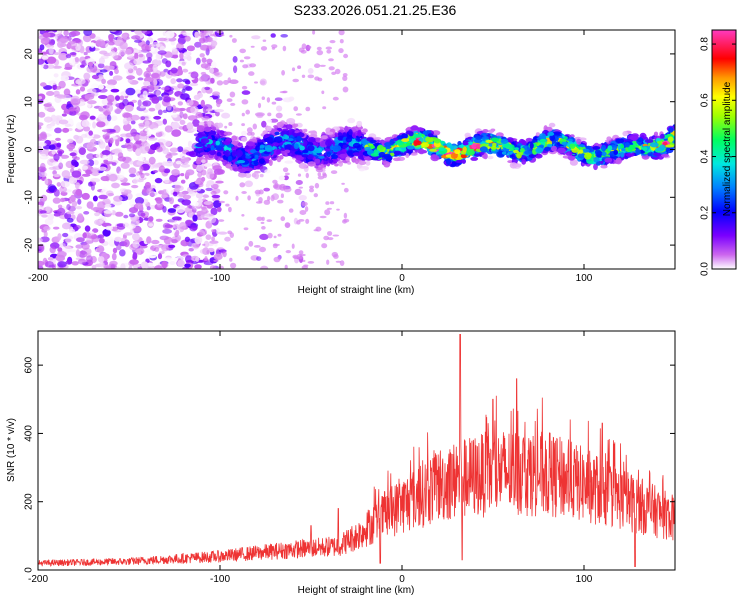  Describe the element at coordinates (220, 579) in the screenshot. I see `x-tick-label: -100` at that location.